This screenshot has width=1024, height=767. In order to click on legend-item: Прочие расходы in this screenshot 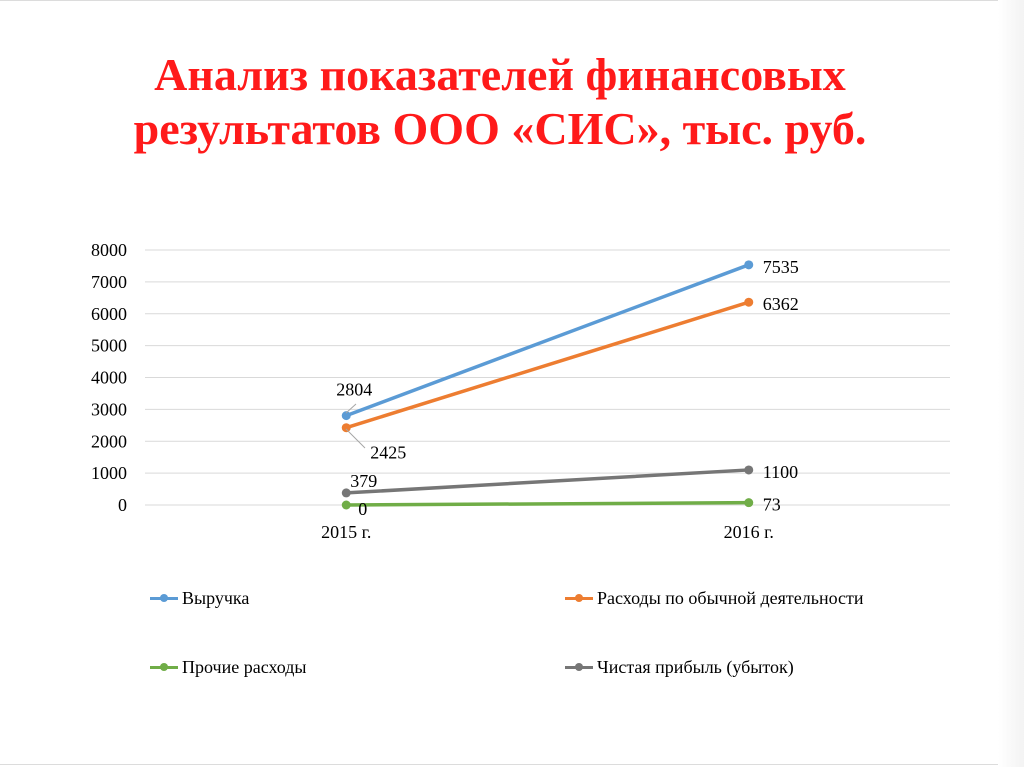, I will do `click(228, 667)`.